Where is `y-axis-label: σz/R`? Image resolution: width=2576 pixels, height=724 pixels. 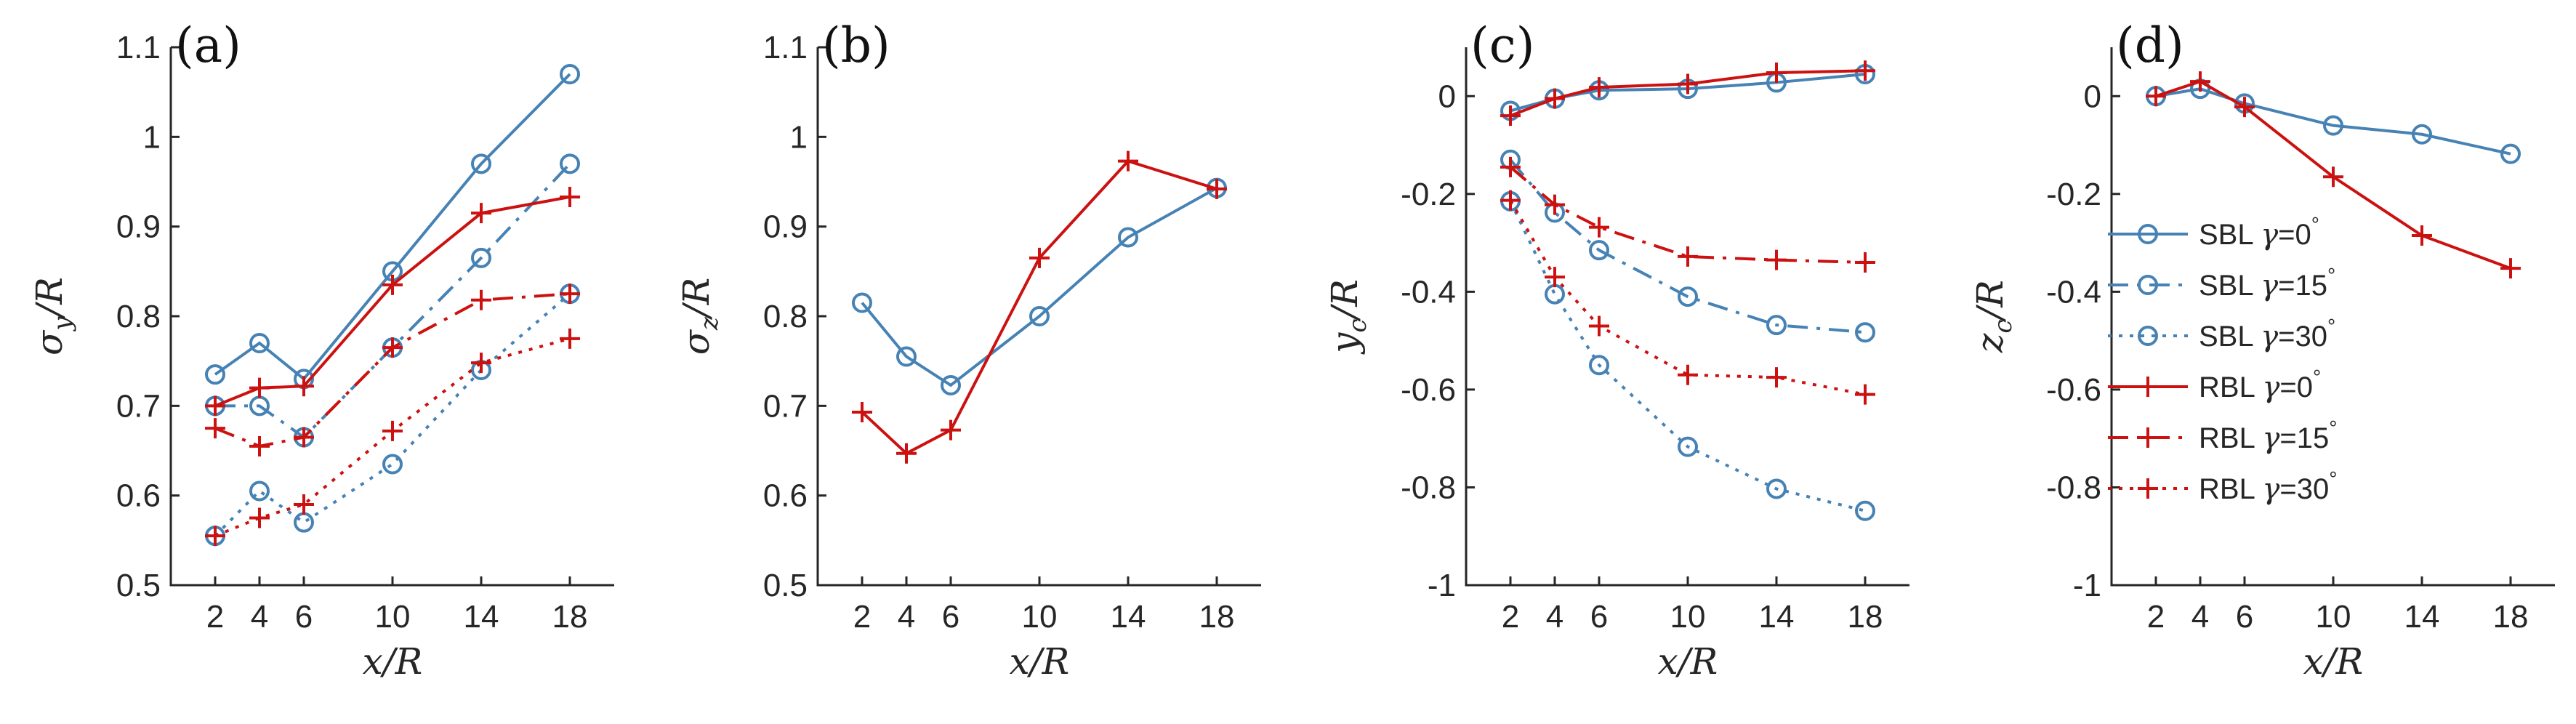 y-axis-label: σz/R is located at coordinates (699, 316).